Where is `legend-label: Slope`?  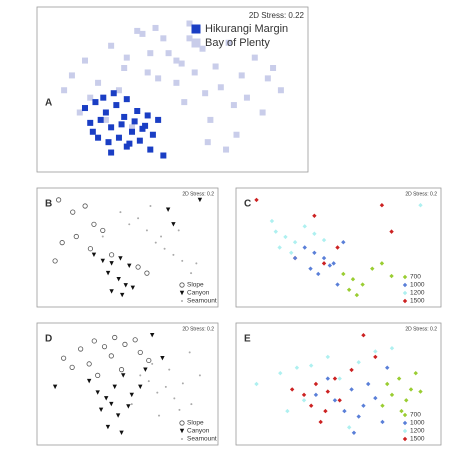 legend-label: Slope is located at coordinates (195, 285).